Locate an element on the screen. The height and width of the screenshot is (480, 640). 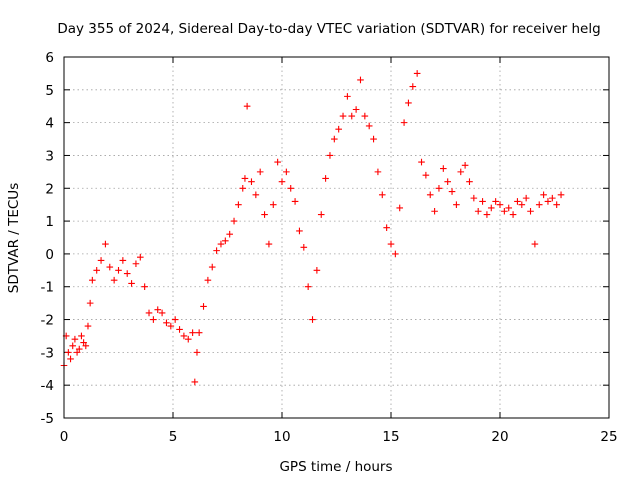
y-tick-label: 4 is located at coordinates (49, 124).